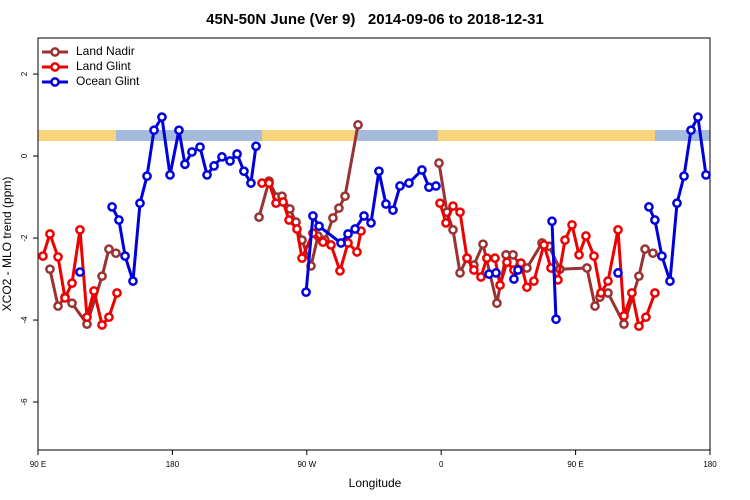 Image resolution: width=750 pixels, height=500 pixels. What do you see at coordinates (24, 155) in the screenshot?
I see `y-tick-label: 0` at bounding box center [24, 155].